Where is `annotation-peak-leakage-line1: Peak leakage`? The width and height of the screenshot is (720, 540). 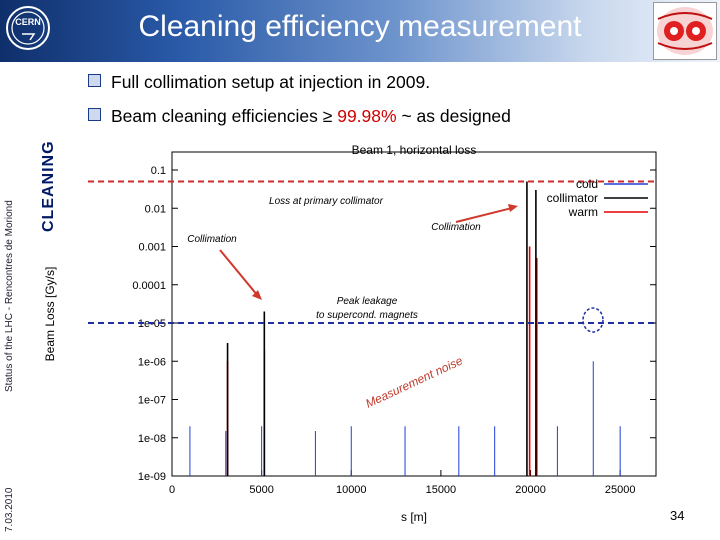
annotation-peak-leakage-line1: Peak leakage is located at coordinates (367, 301).